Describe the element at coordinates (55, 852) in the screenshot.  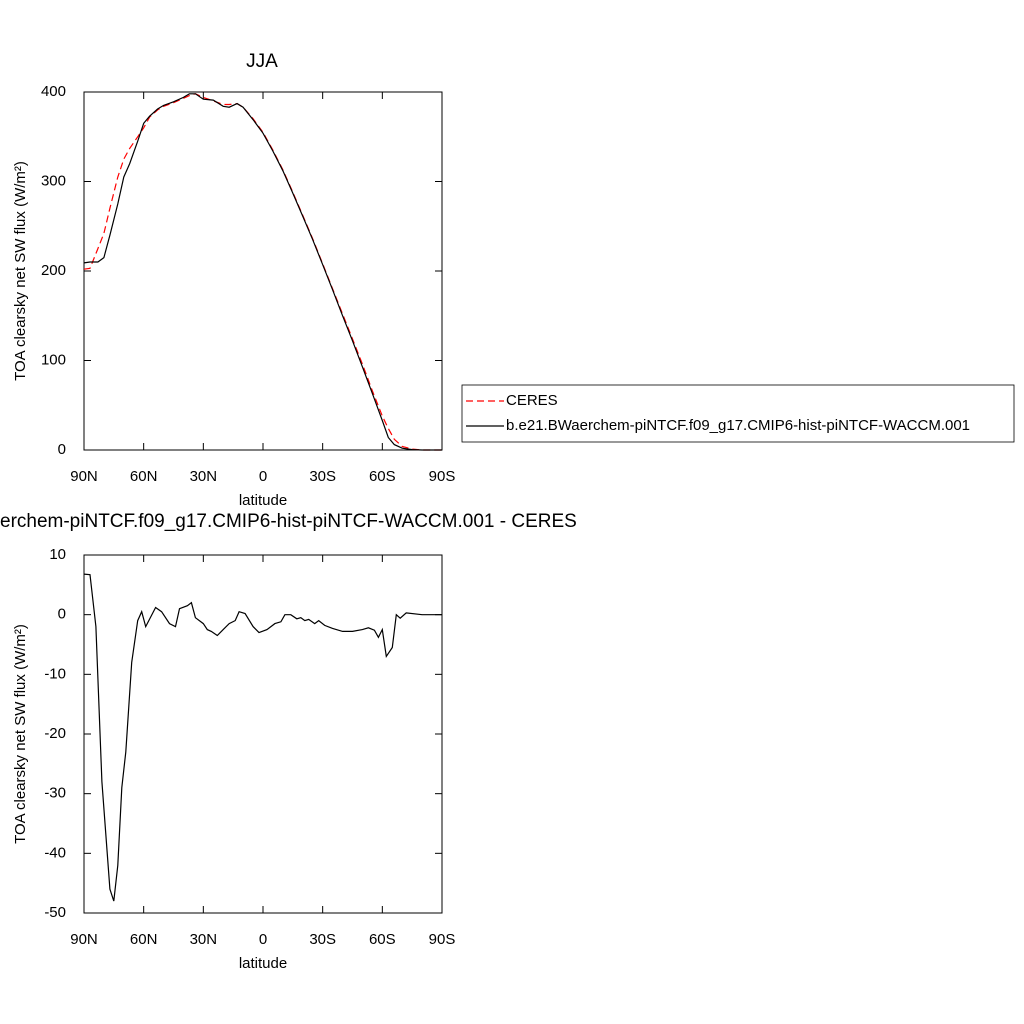
I see `y-tick-label: -40` at that location.